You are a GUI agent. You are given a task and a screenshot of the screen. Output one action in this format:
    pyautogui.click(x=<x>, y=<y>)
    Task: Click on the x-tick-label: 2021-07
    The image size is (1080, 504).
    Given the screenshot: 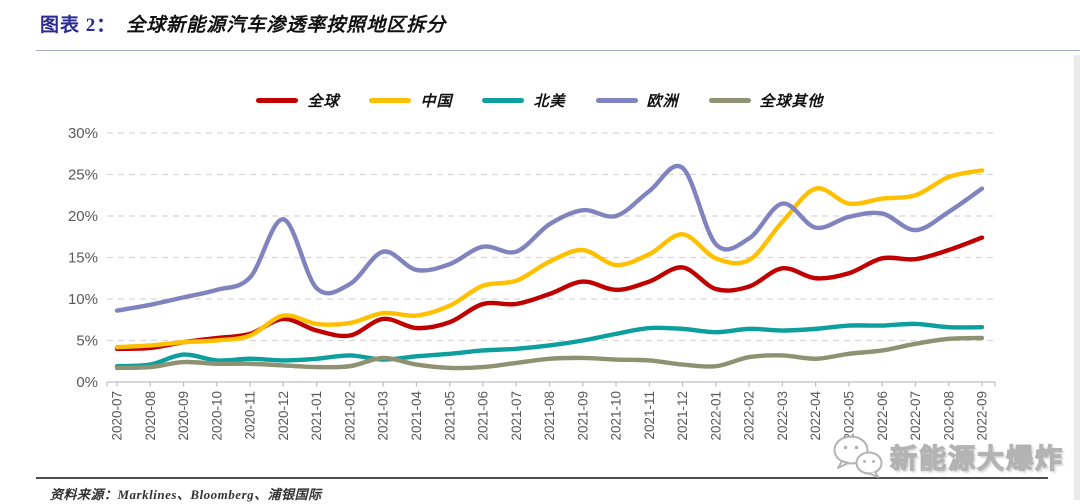 What is the action you would take?
    pyautogui.click(x=516, y=416)
    